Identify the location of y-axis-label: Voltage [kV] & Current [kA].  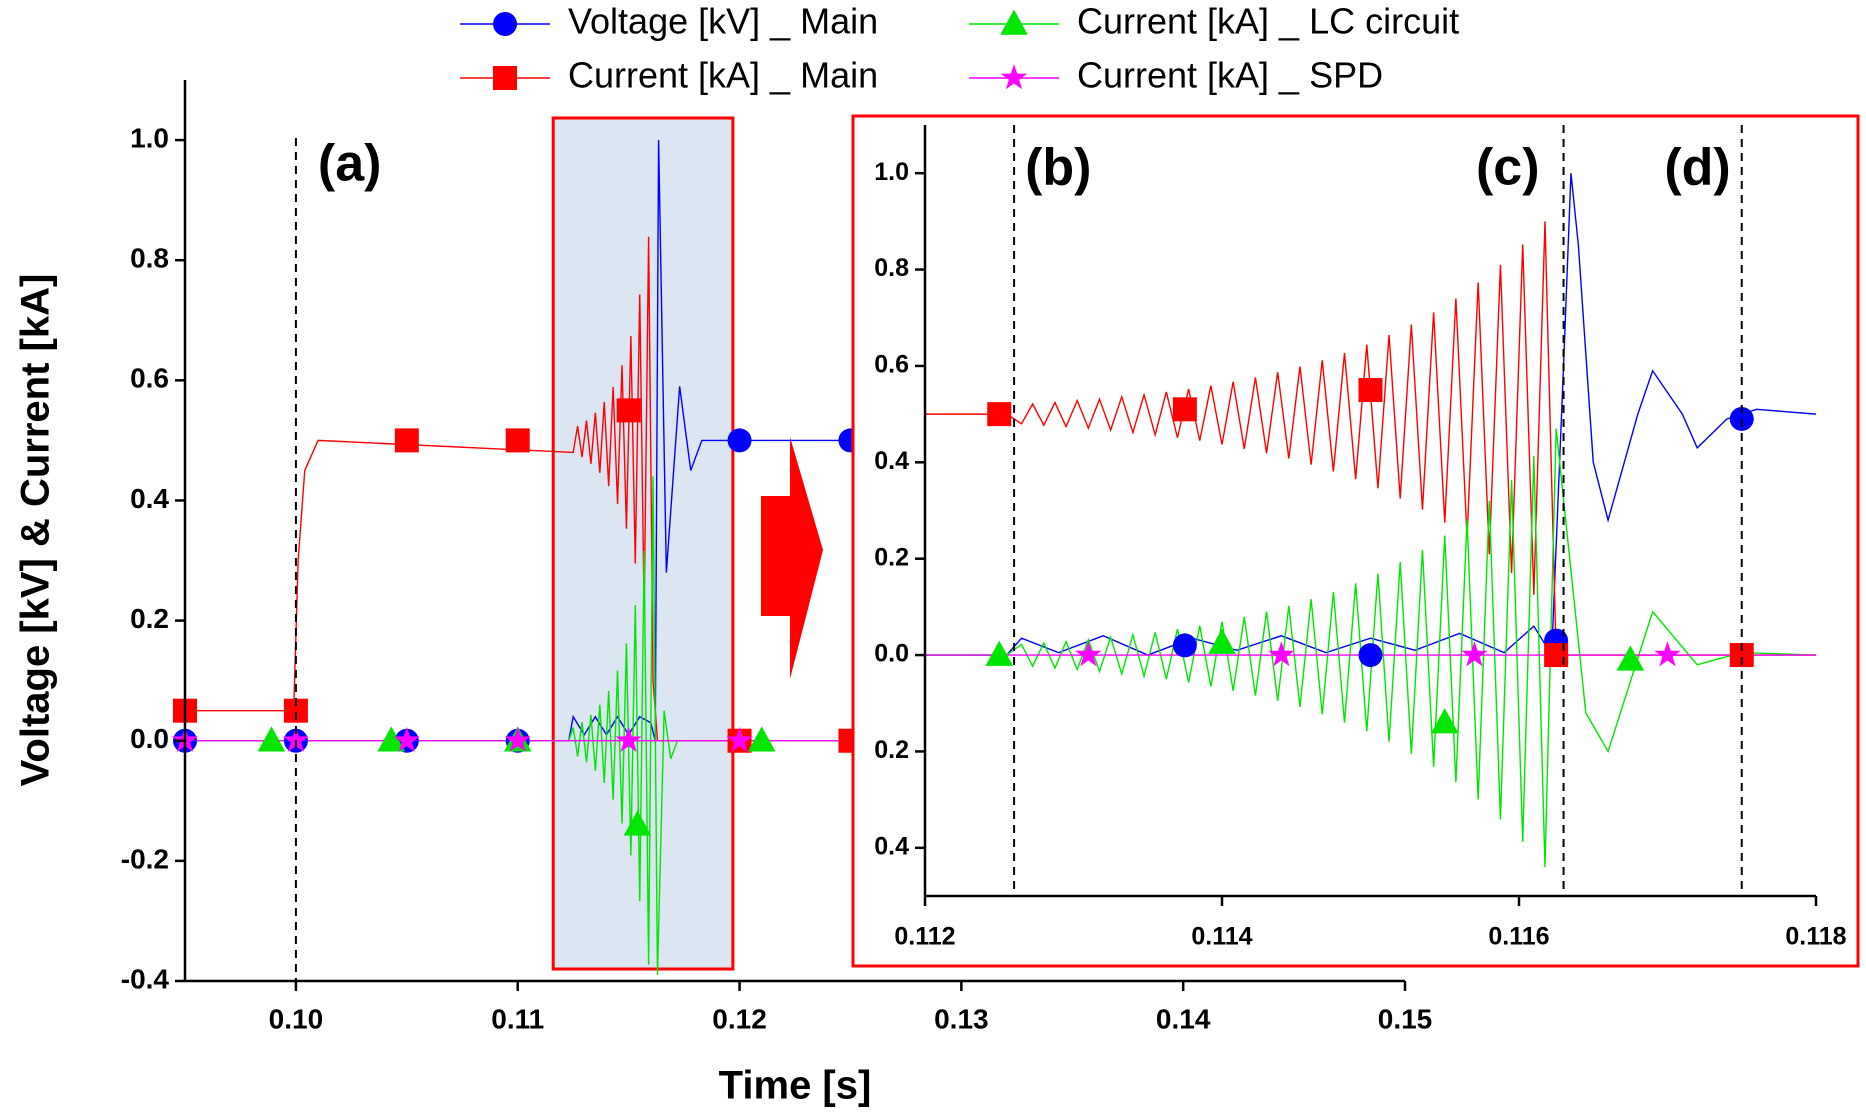
(36, 530).